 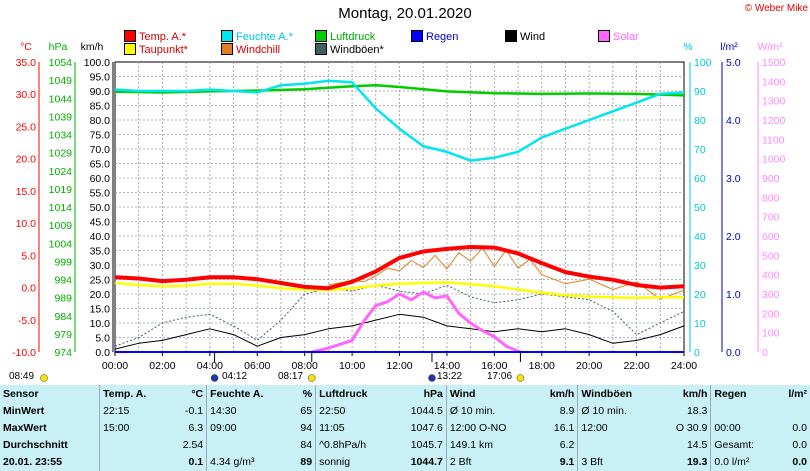 What do you see at coordinates (61, 117) in the screenshot?
I see `y-tick-label-pressure_hpa: 1039` at bounding box center [61, 117].